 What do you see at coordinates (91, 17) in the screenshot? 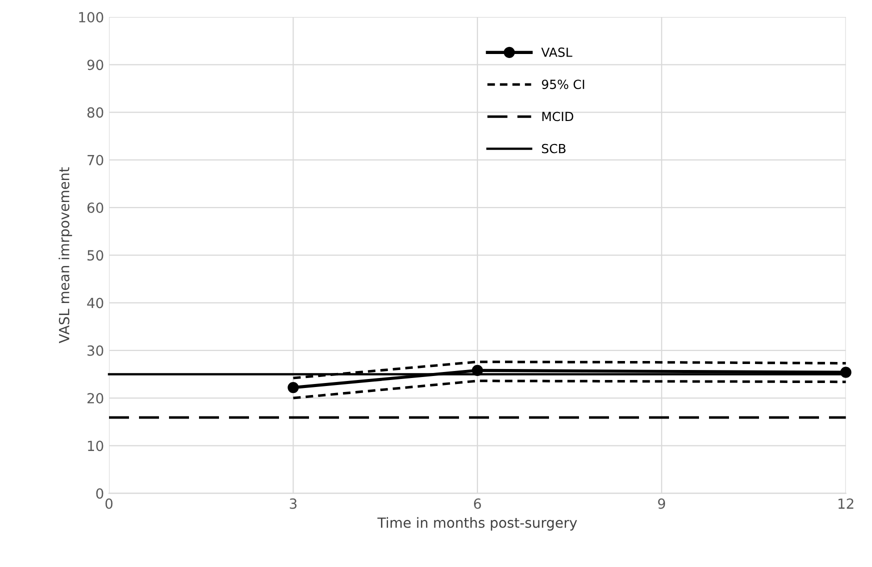
I see `y-tick-label: 100` at bounding box center [91, 17].